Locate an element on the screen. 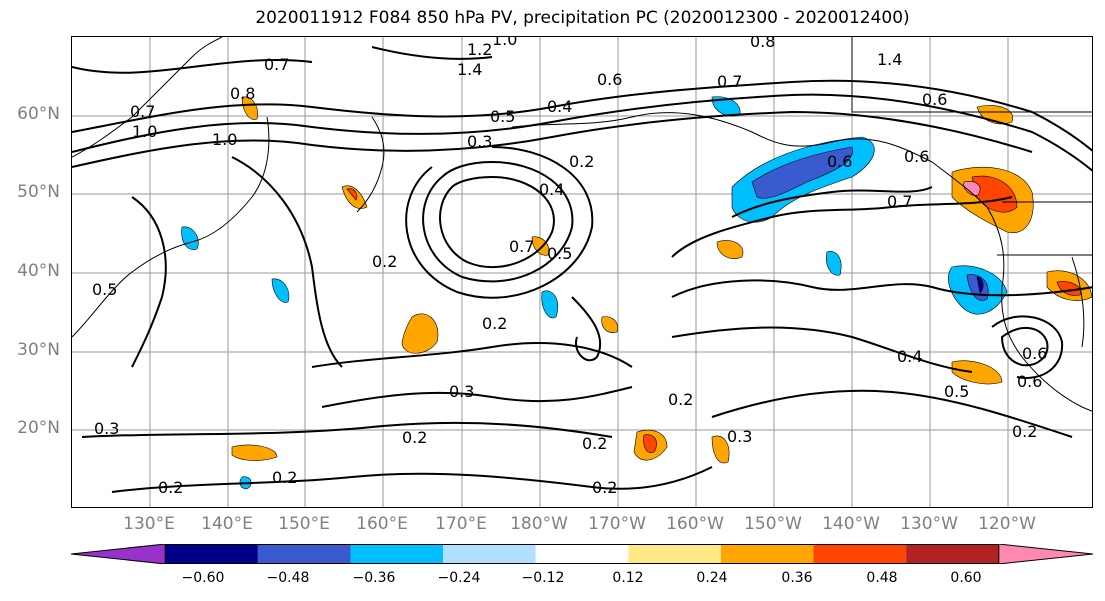 The image size is (1105, 601). colorbar-tick-label: −0.24 is located at coordinates (459, 578).